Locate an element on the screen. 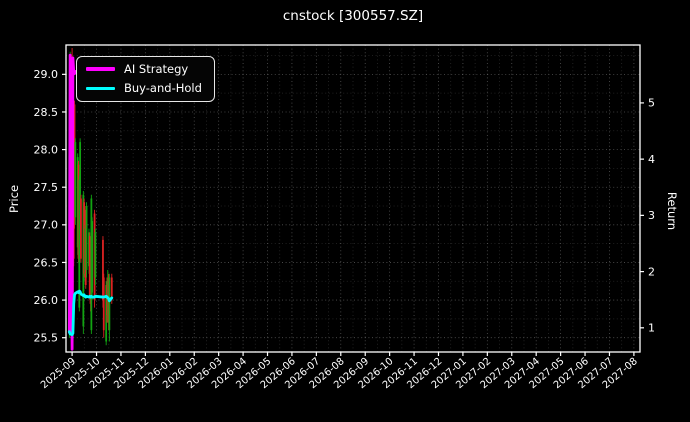 This screenshot has width=690, height=422. svg-text: 28.0 is located at coordinates (46, 149).